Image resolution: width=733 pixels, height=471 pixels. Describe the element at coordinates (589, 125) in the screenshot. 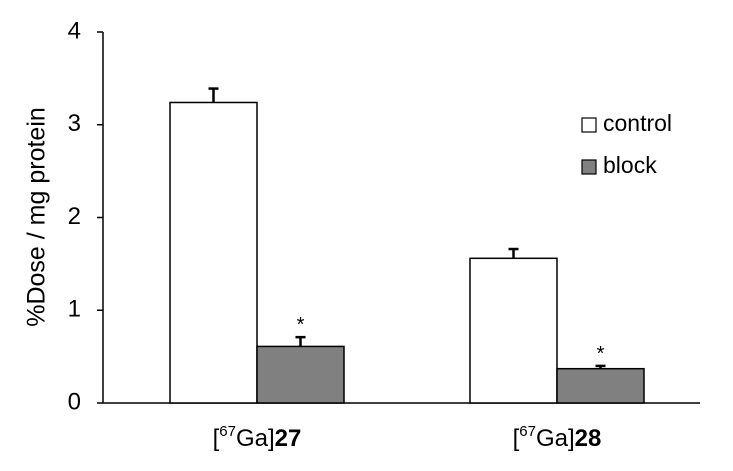

I see `legend-swatch-control` at that location.